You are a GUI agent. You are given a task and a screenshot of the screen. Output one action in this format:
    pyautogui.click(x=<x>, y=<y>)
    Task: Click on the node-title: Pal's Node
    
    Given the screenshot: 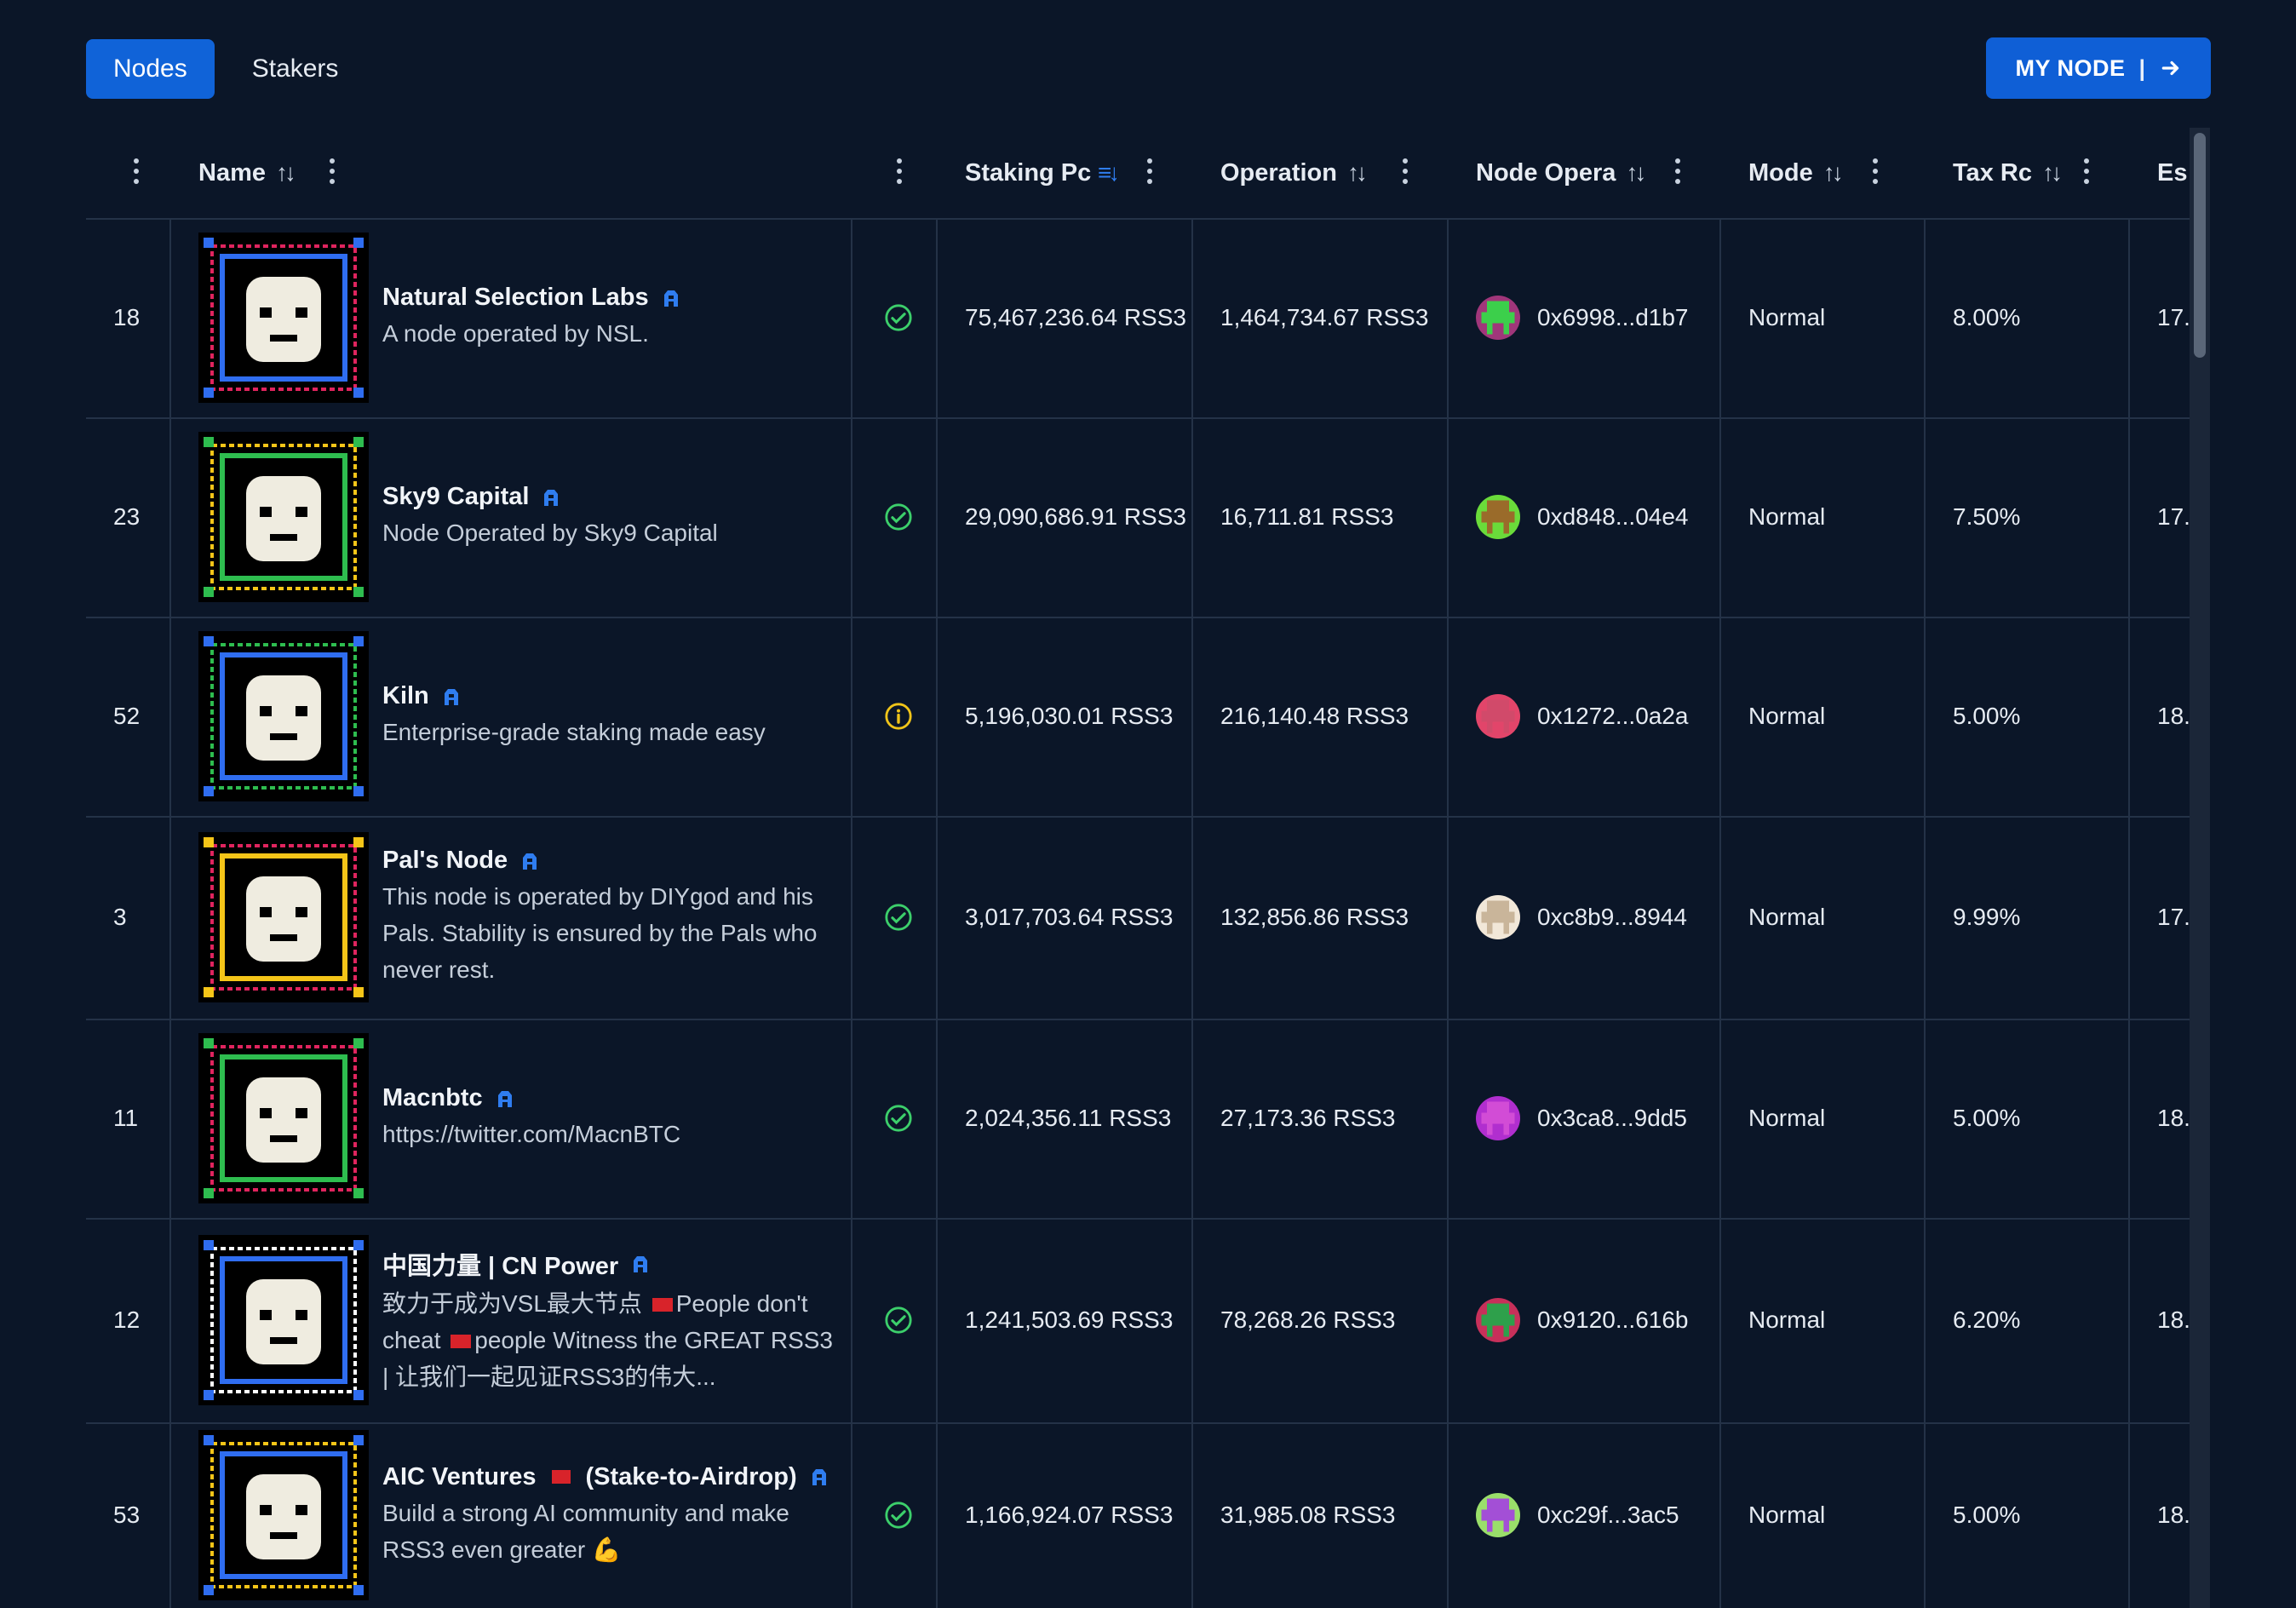 What is the action you would take?
    pyautogui.click(x=612, y=861)
    